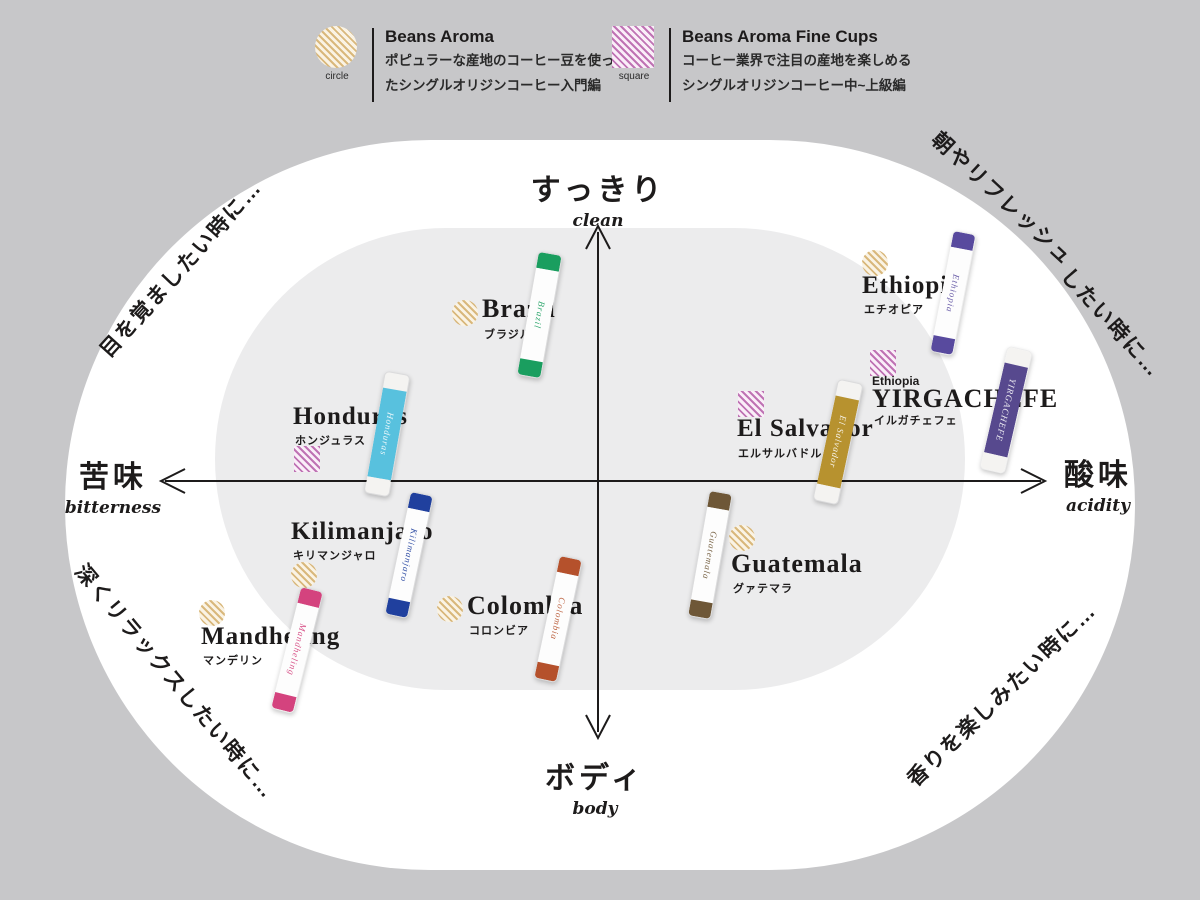  I want to click on axis-label-bitterness-en: bitterness, so click(113, 508).